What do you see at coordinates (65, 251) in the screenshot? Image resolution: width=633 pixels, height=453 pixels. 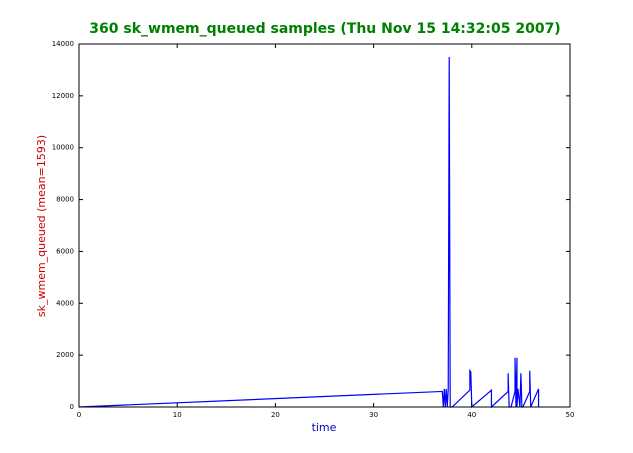 I see `y-tick-label: 6000` at bounding box center [65, 251].